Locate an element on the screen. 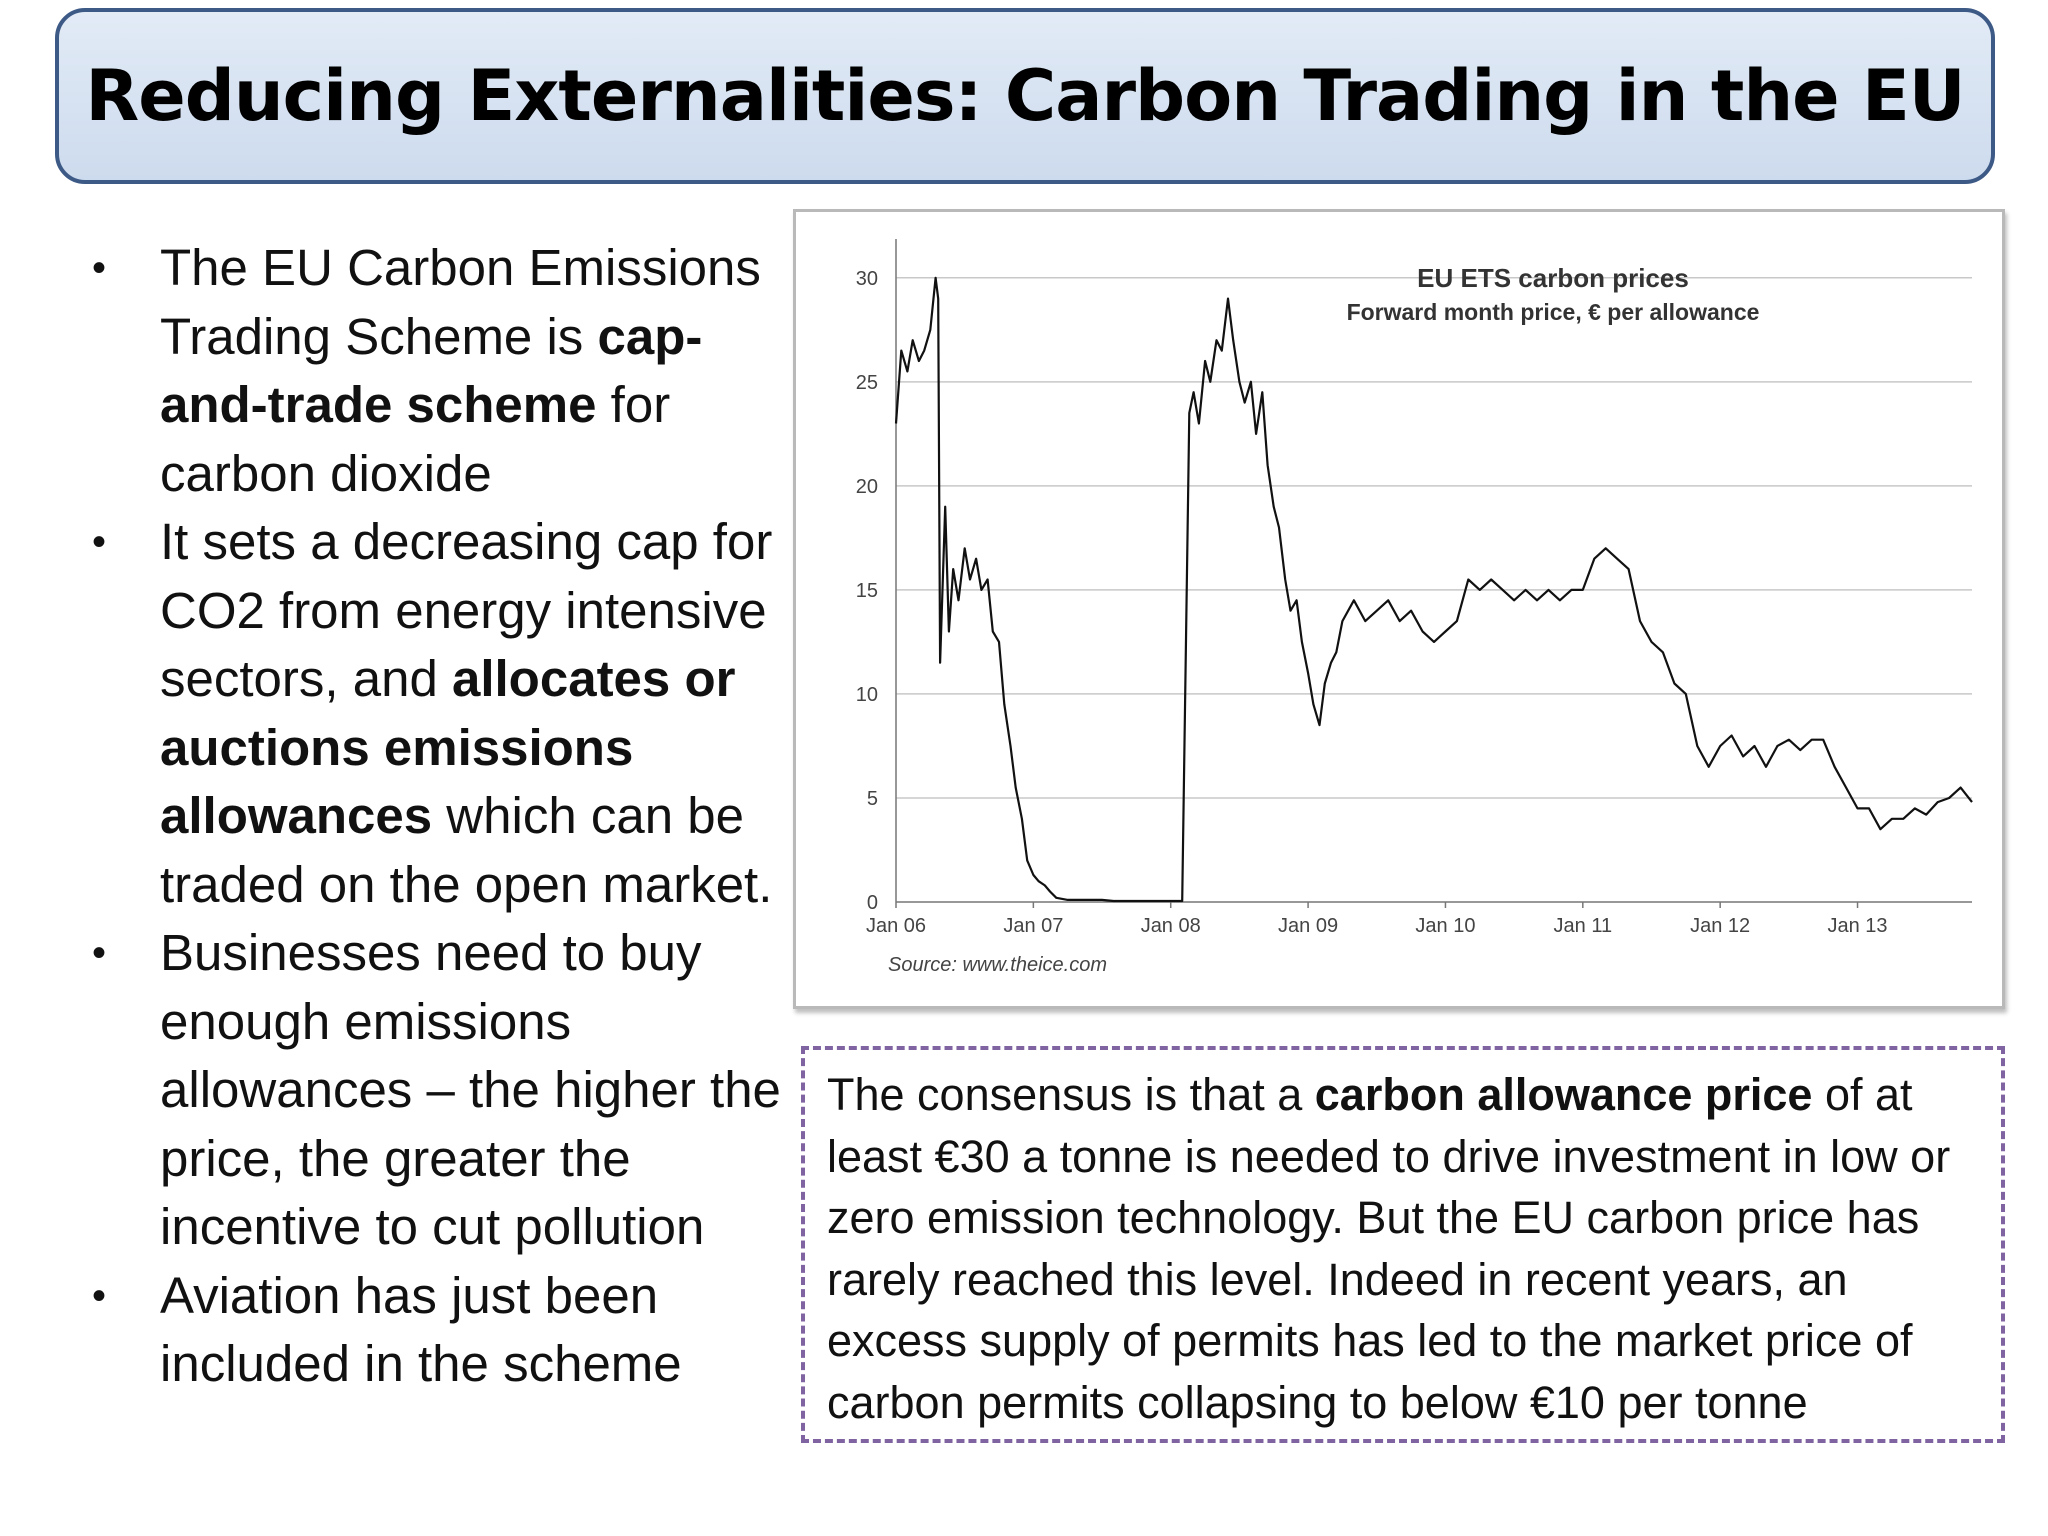  y-tick-label: 25 is located at coordinates (867, 383).